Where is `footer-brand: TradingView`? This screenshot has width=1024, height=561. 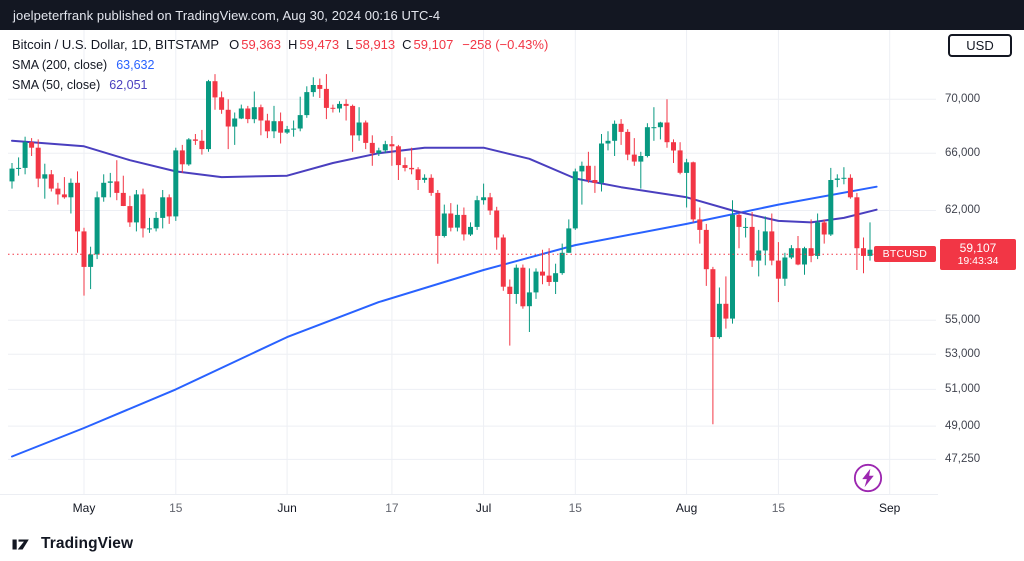 footer-brand: TradingView is located at coordinates (72, 544).